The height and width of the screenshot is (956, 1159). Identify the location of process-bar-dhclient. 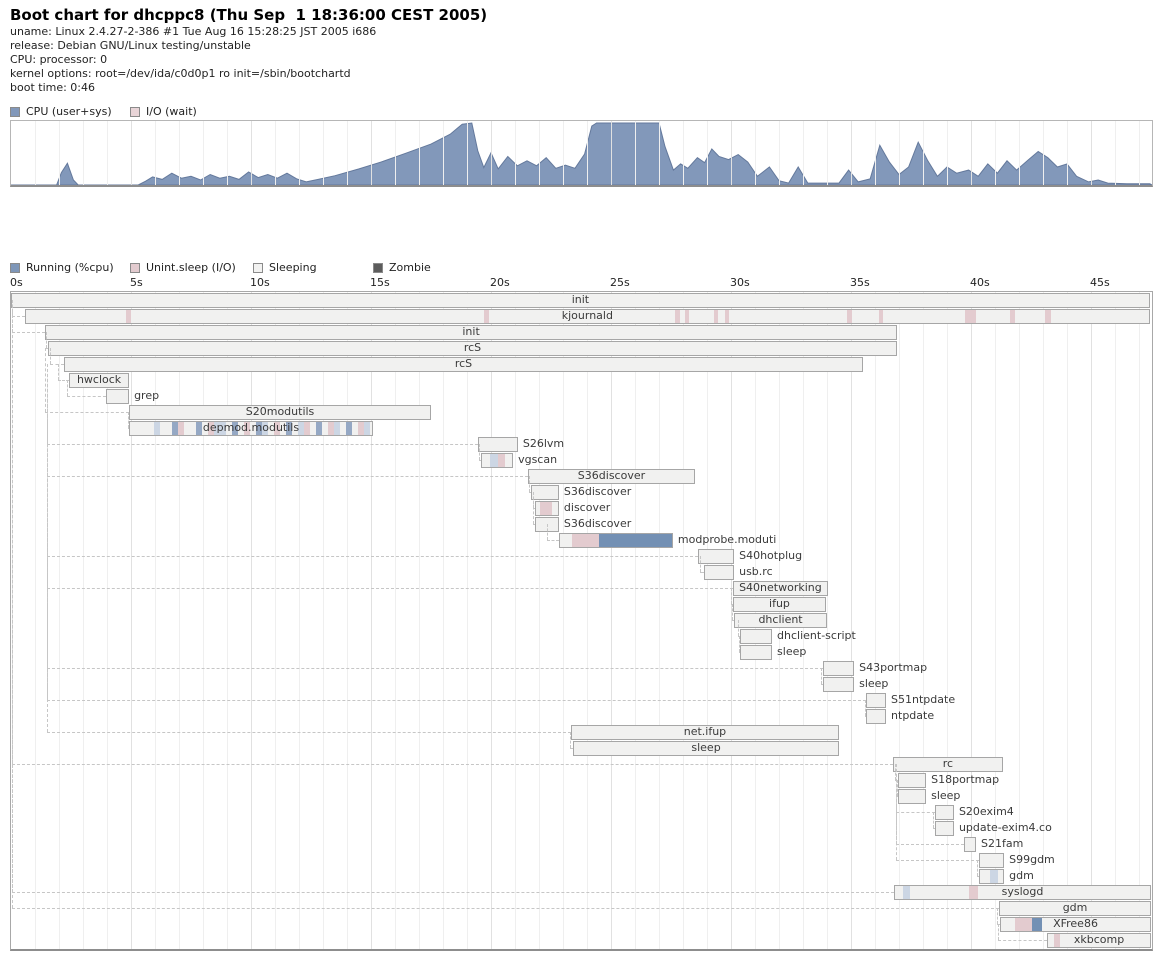
(780, 620).